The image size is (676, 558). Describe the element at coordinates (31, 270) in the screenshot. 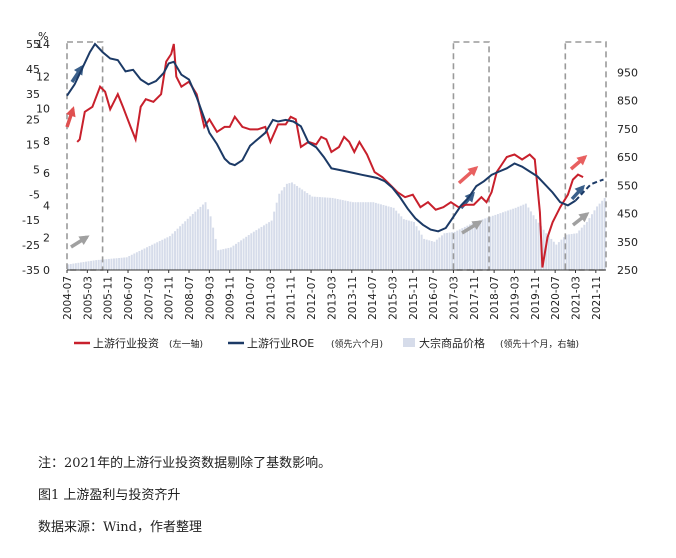

I see `left-outer-tick-label: -35` at that location.